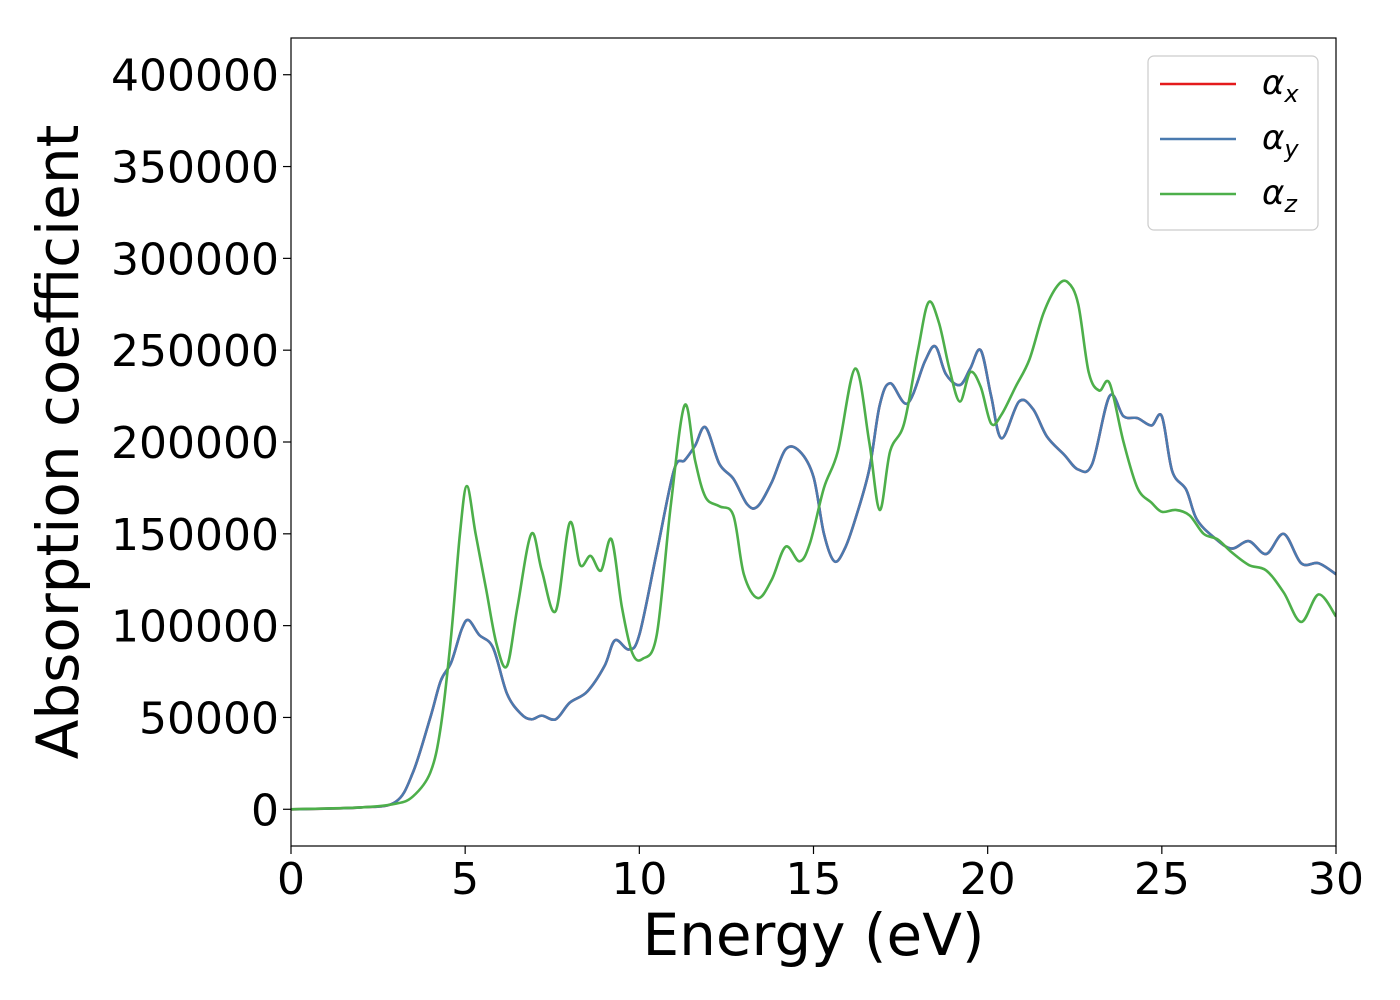  I want to click on y-tick-label: 100000, so click(195, 627).